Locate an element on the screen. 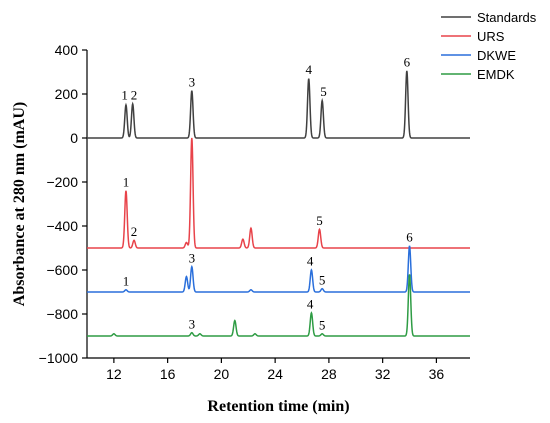 This screenshot has width=550, height=423. x-tick-label: 24 is located at coordinates (275, 374).